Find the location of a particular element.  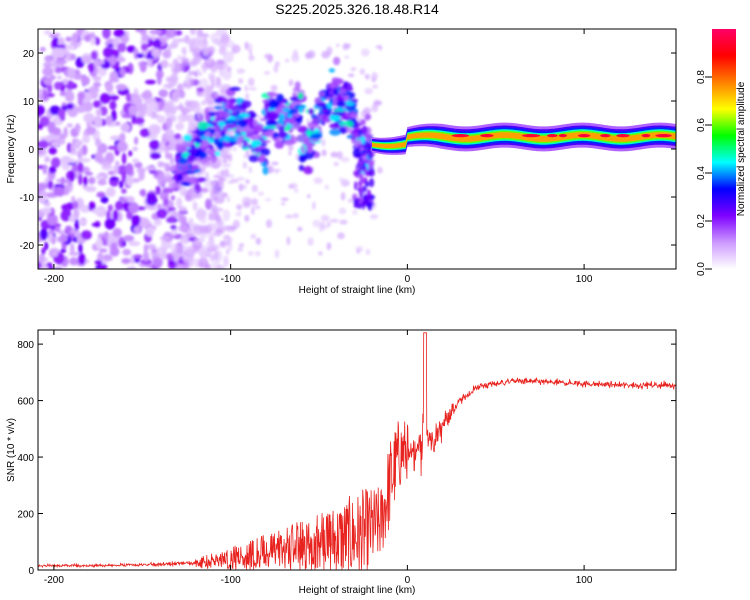

x-tick-label: -200 is located at coordinates (54, 580).